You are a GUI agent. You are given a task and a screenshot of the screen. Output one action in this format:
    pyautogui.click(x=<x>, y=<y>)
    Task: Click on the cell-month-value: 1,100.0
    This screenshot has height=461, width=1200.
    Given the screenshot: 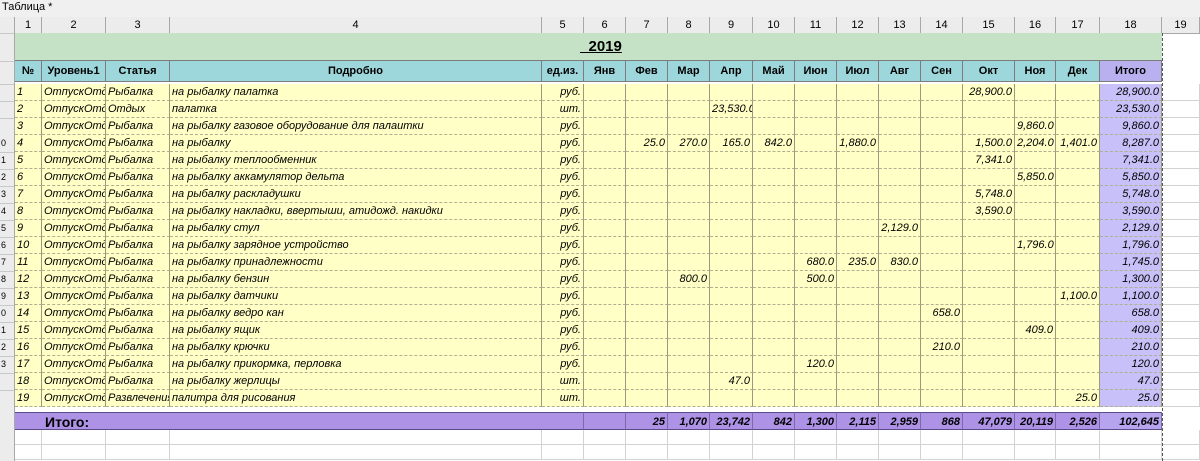 What is the action you would take?
    pyautogui.click(x=1078, y=296)
    